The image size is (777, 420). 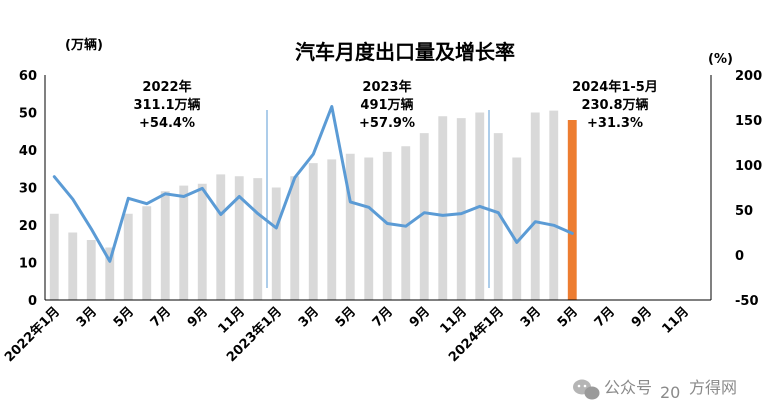 What do you see at coordinates (28, 76) in the screenshot?
I see `left-tick-label: 60` at bounding box center [28, 76].